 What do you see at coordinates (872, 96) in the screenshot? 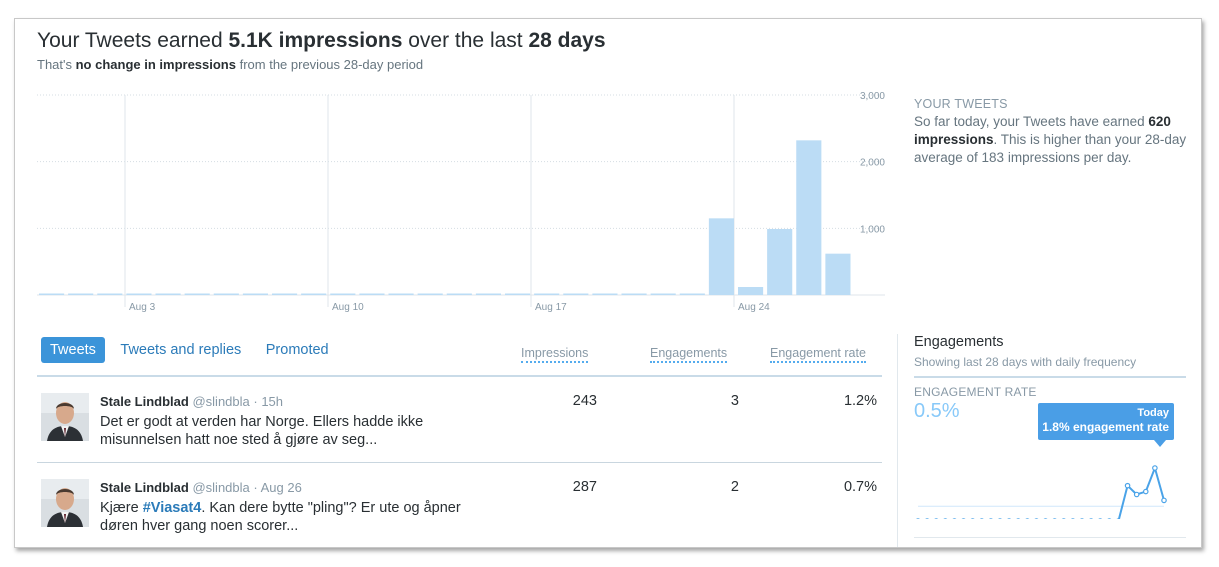
I see `y-tick-label: 3,000` at bounding box center [872, 96].